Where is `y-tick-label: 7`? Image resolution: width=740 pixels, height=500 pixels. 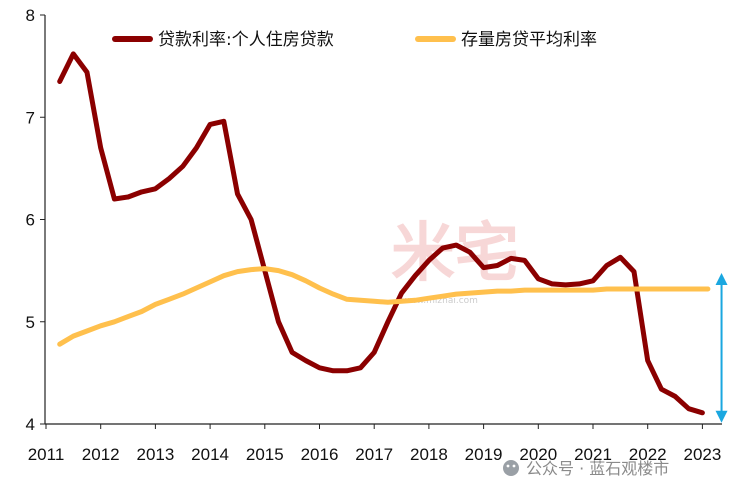 y-tick-label: 7 is located at coordinates (30, 117).